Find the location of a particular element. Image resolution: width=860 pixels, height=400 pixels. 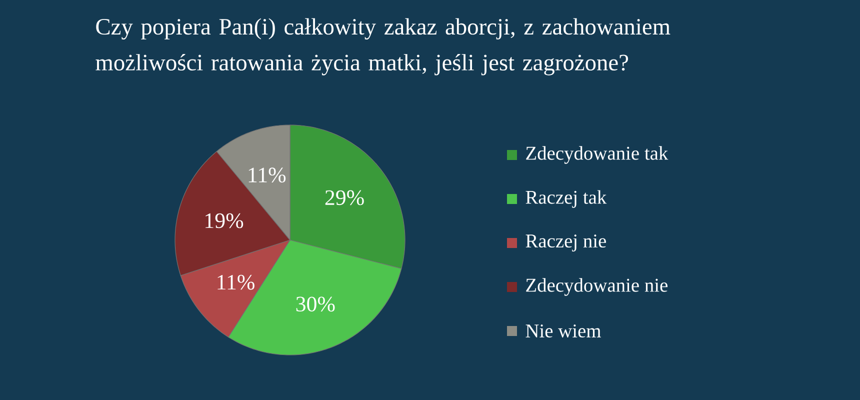

legend-label: Raczej tak is located at coordinates (566, 199).